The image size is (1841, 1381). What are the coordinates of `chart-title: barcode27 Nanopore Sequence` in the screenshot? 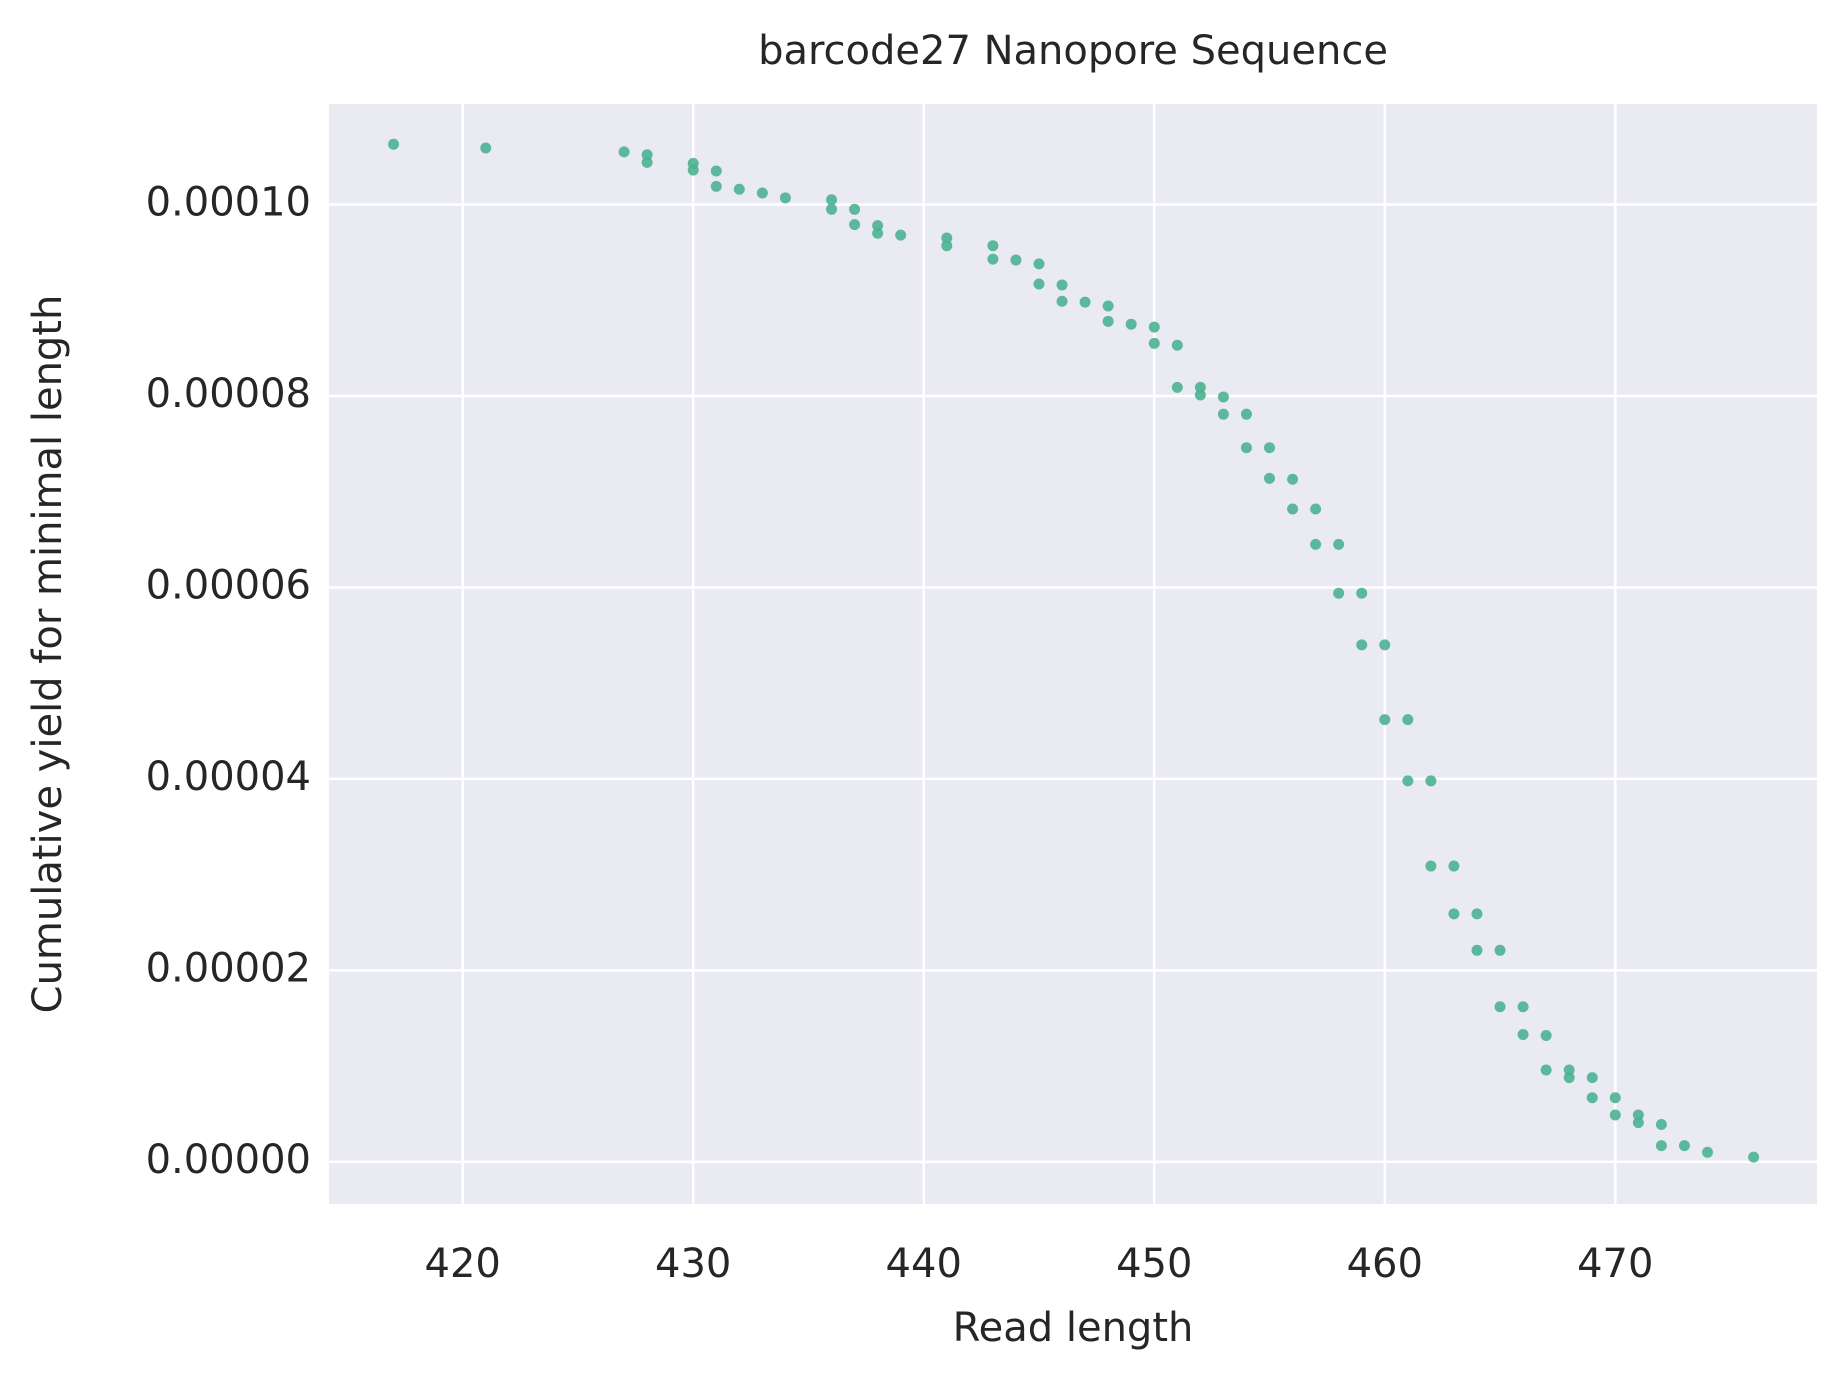 It's located at (1073, 51).